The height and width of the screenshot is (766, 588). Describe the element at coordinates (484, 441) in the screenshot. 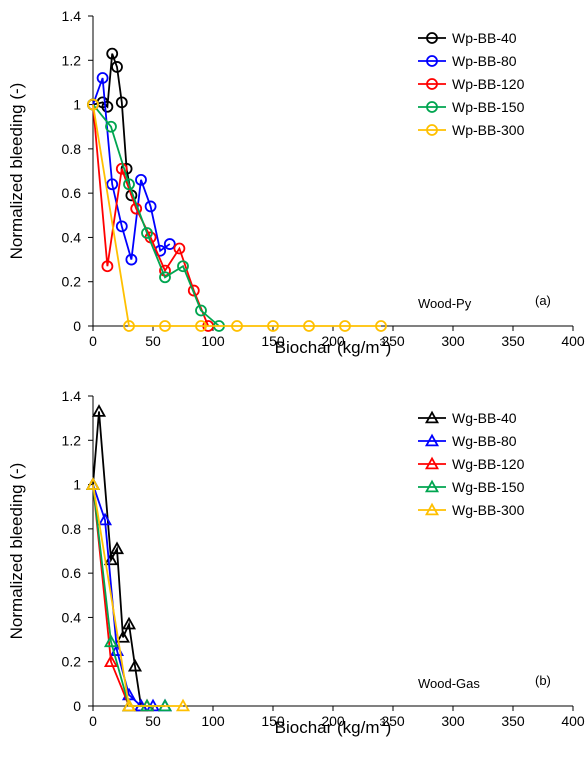

I see `legend-label: Wg-BB-80` at that location.